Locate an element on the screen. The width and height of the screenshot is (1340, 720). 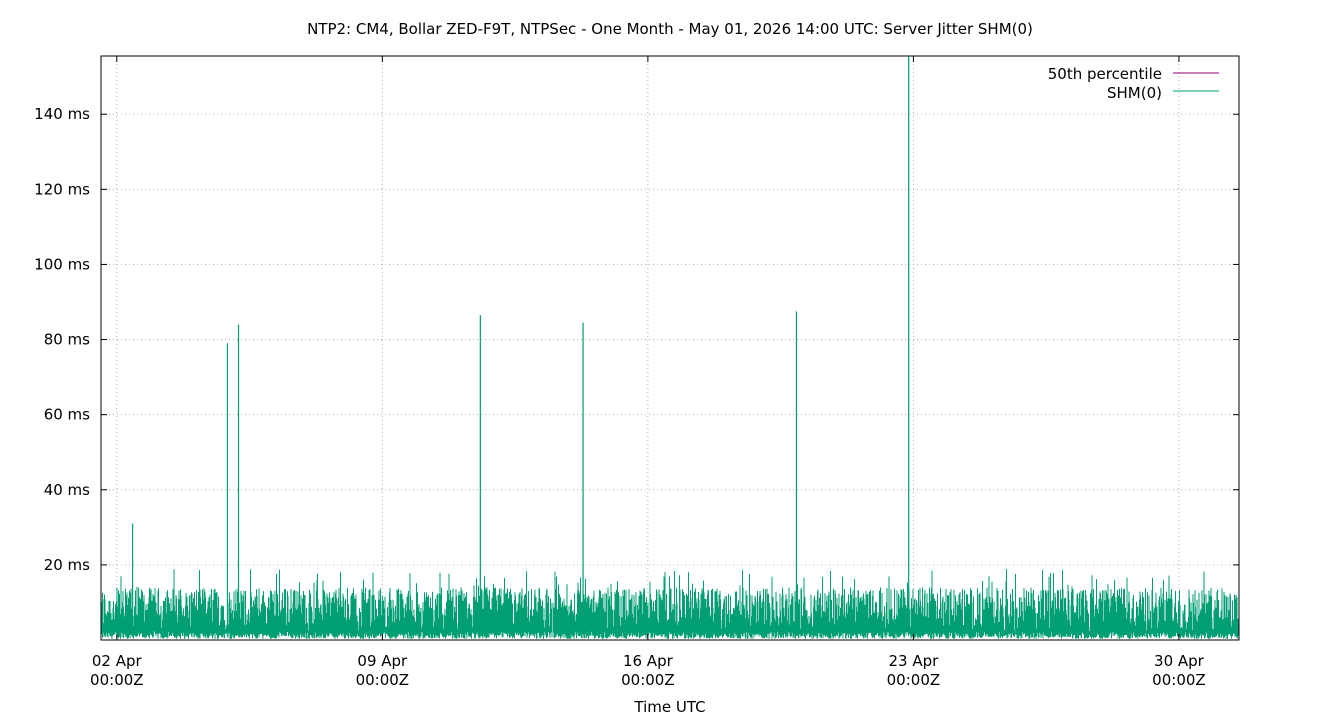
legend-label-shm0: SHM(0) is located at coordinates (1134, 93).